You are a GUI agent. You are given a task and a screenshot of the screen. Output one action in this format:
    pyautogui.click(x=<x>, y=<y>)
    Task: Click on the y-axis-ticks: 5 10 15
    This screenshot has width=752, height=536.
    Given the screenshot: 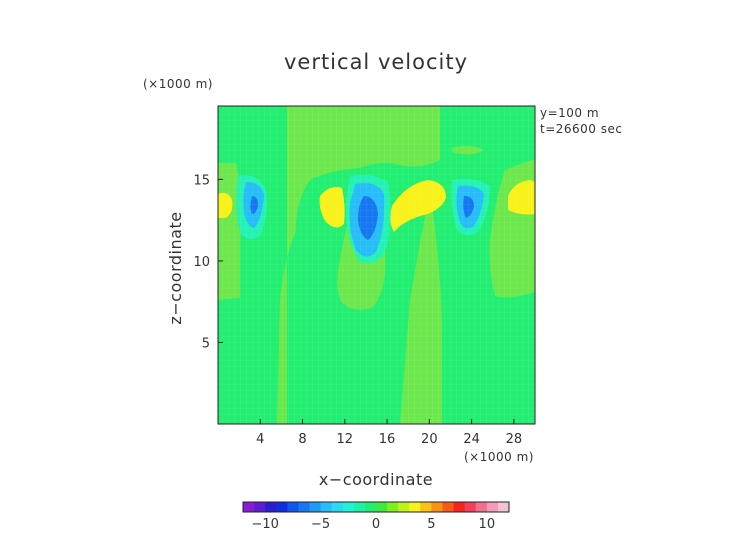 What is the action you would take?
    pyautogui.click(x=208, y=262)
    